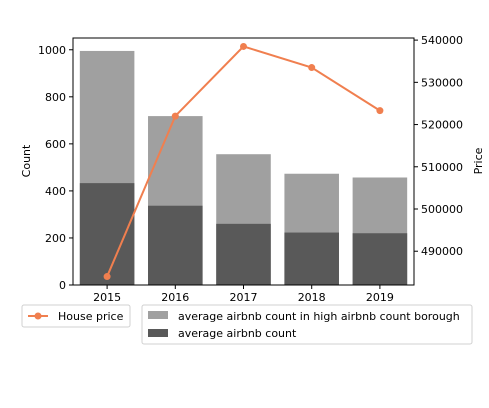 The height and width of the screenshot is (408, 489). What do you see at coordinates (442, 251) in the screenshot?
I see `y2-tick-label-490000: 490000` at bounding box center [442, 251].